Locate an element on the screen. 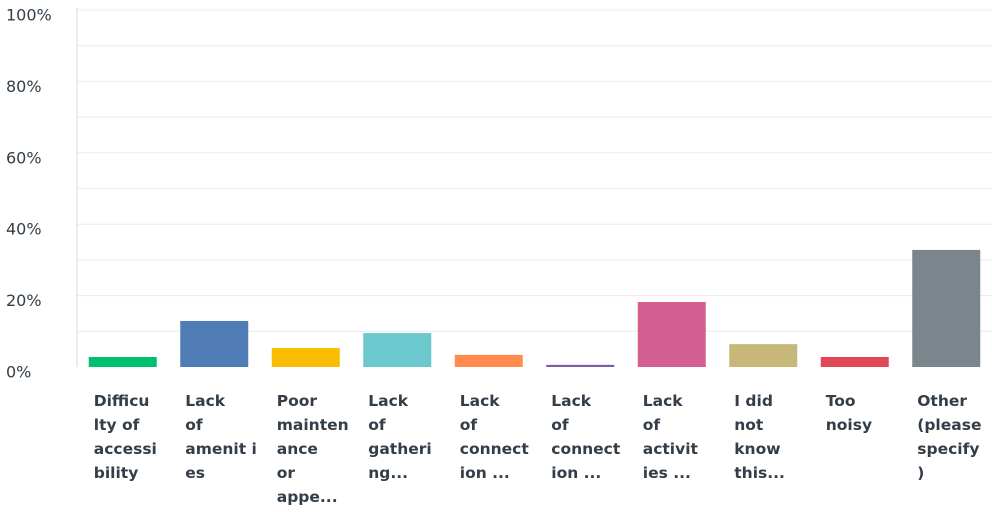 Image resolution: width=992 pixels, height=512 pixels. y-tick-label: 40% is located at coordinates (24, 229).